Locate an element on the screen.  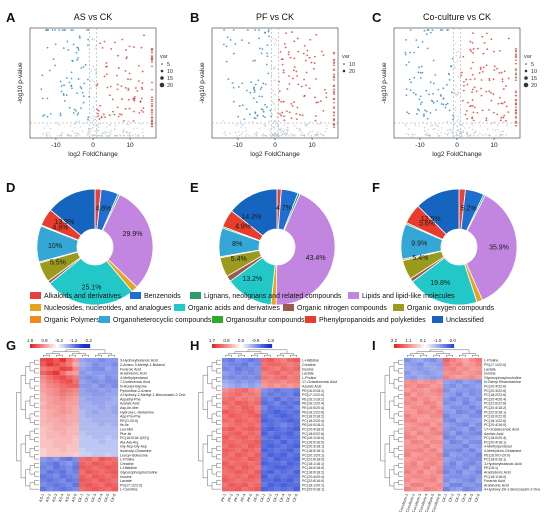
x-tick-label: 10 is located at coordinates (312, 145).